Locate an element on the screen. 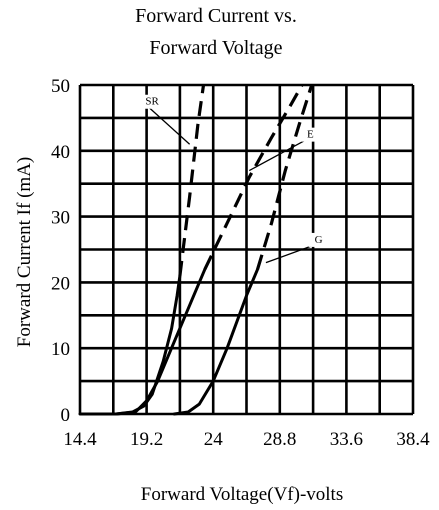 The image size is (439, 510). annotation-e-bg is located at coordinates (310, 134).